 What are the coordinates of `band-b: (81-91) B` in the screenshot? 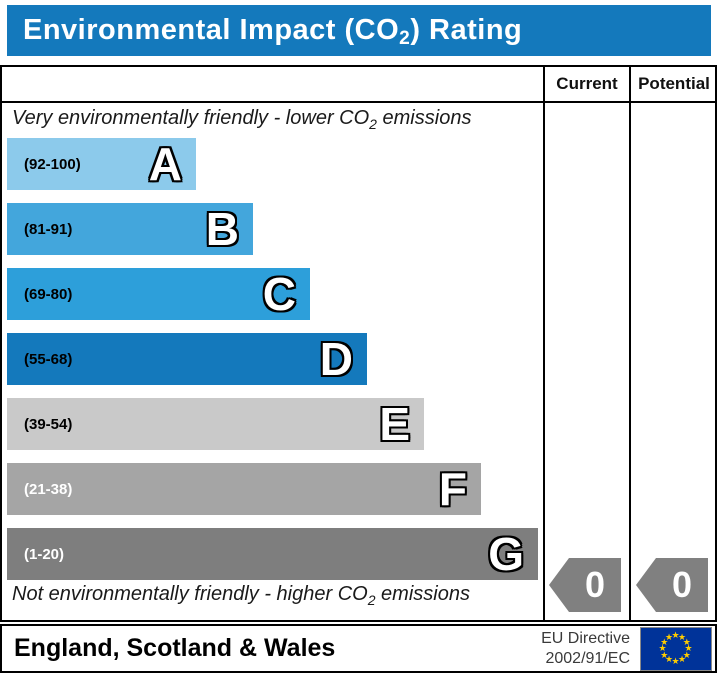 It's located at (130, 229).